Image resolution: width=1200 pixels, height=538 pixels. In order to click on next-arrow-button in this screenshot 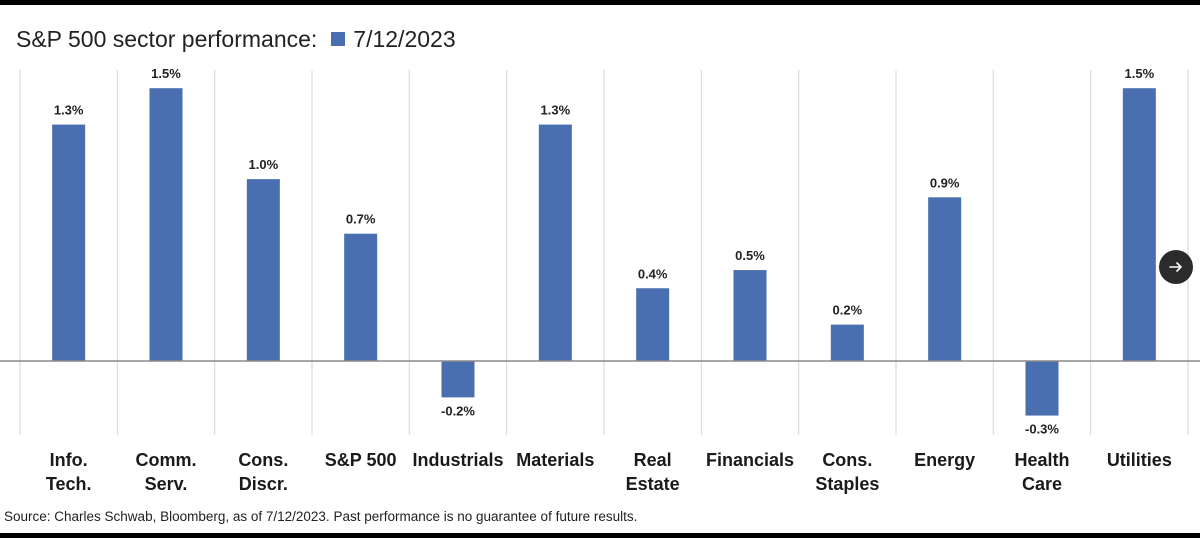, I will do `click(1176, 267)`.